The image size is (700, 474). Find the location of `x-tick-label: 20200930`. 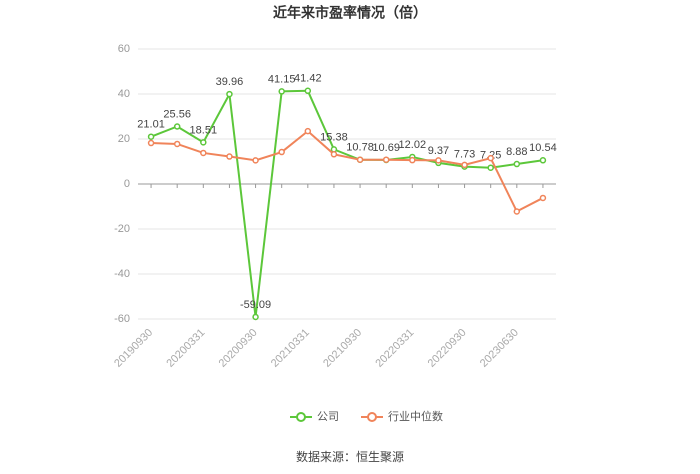

x-tick-label: 20200930 is located at coordinates (238, 348).